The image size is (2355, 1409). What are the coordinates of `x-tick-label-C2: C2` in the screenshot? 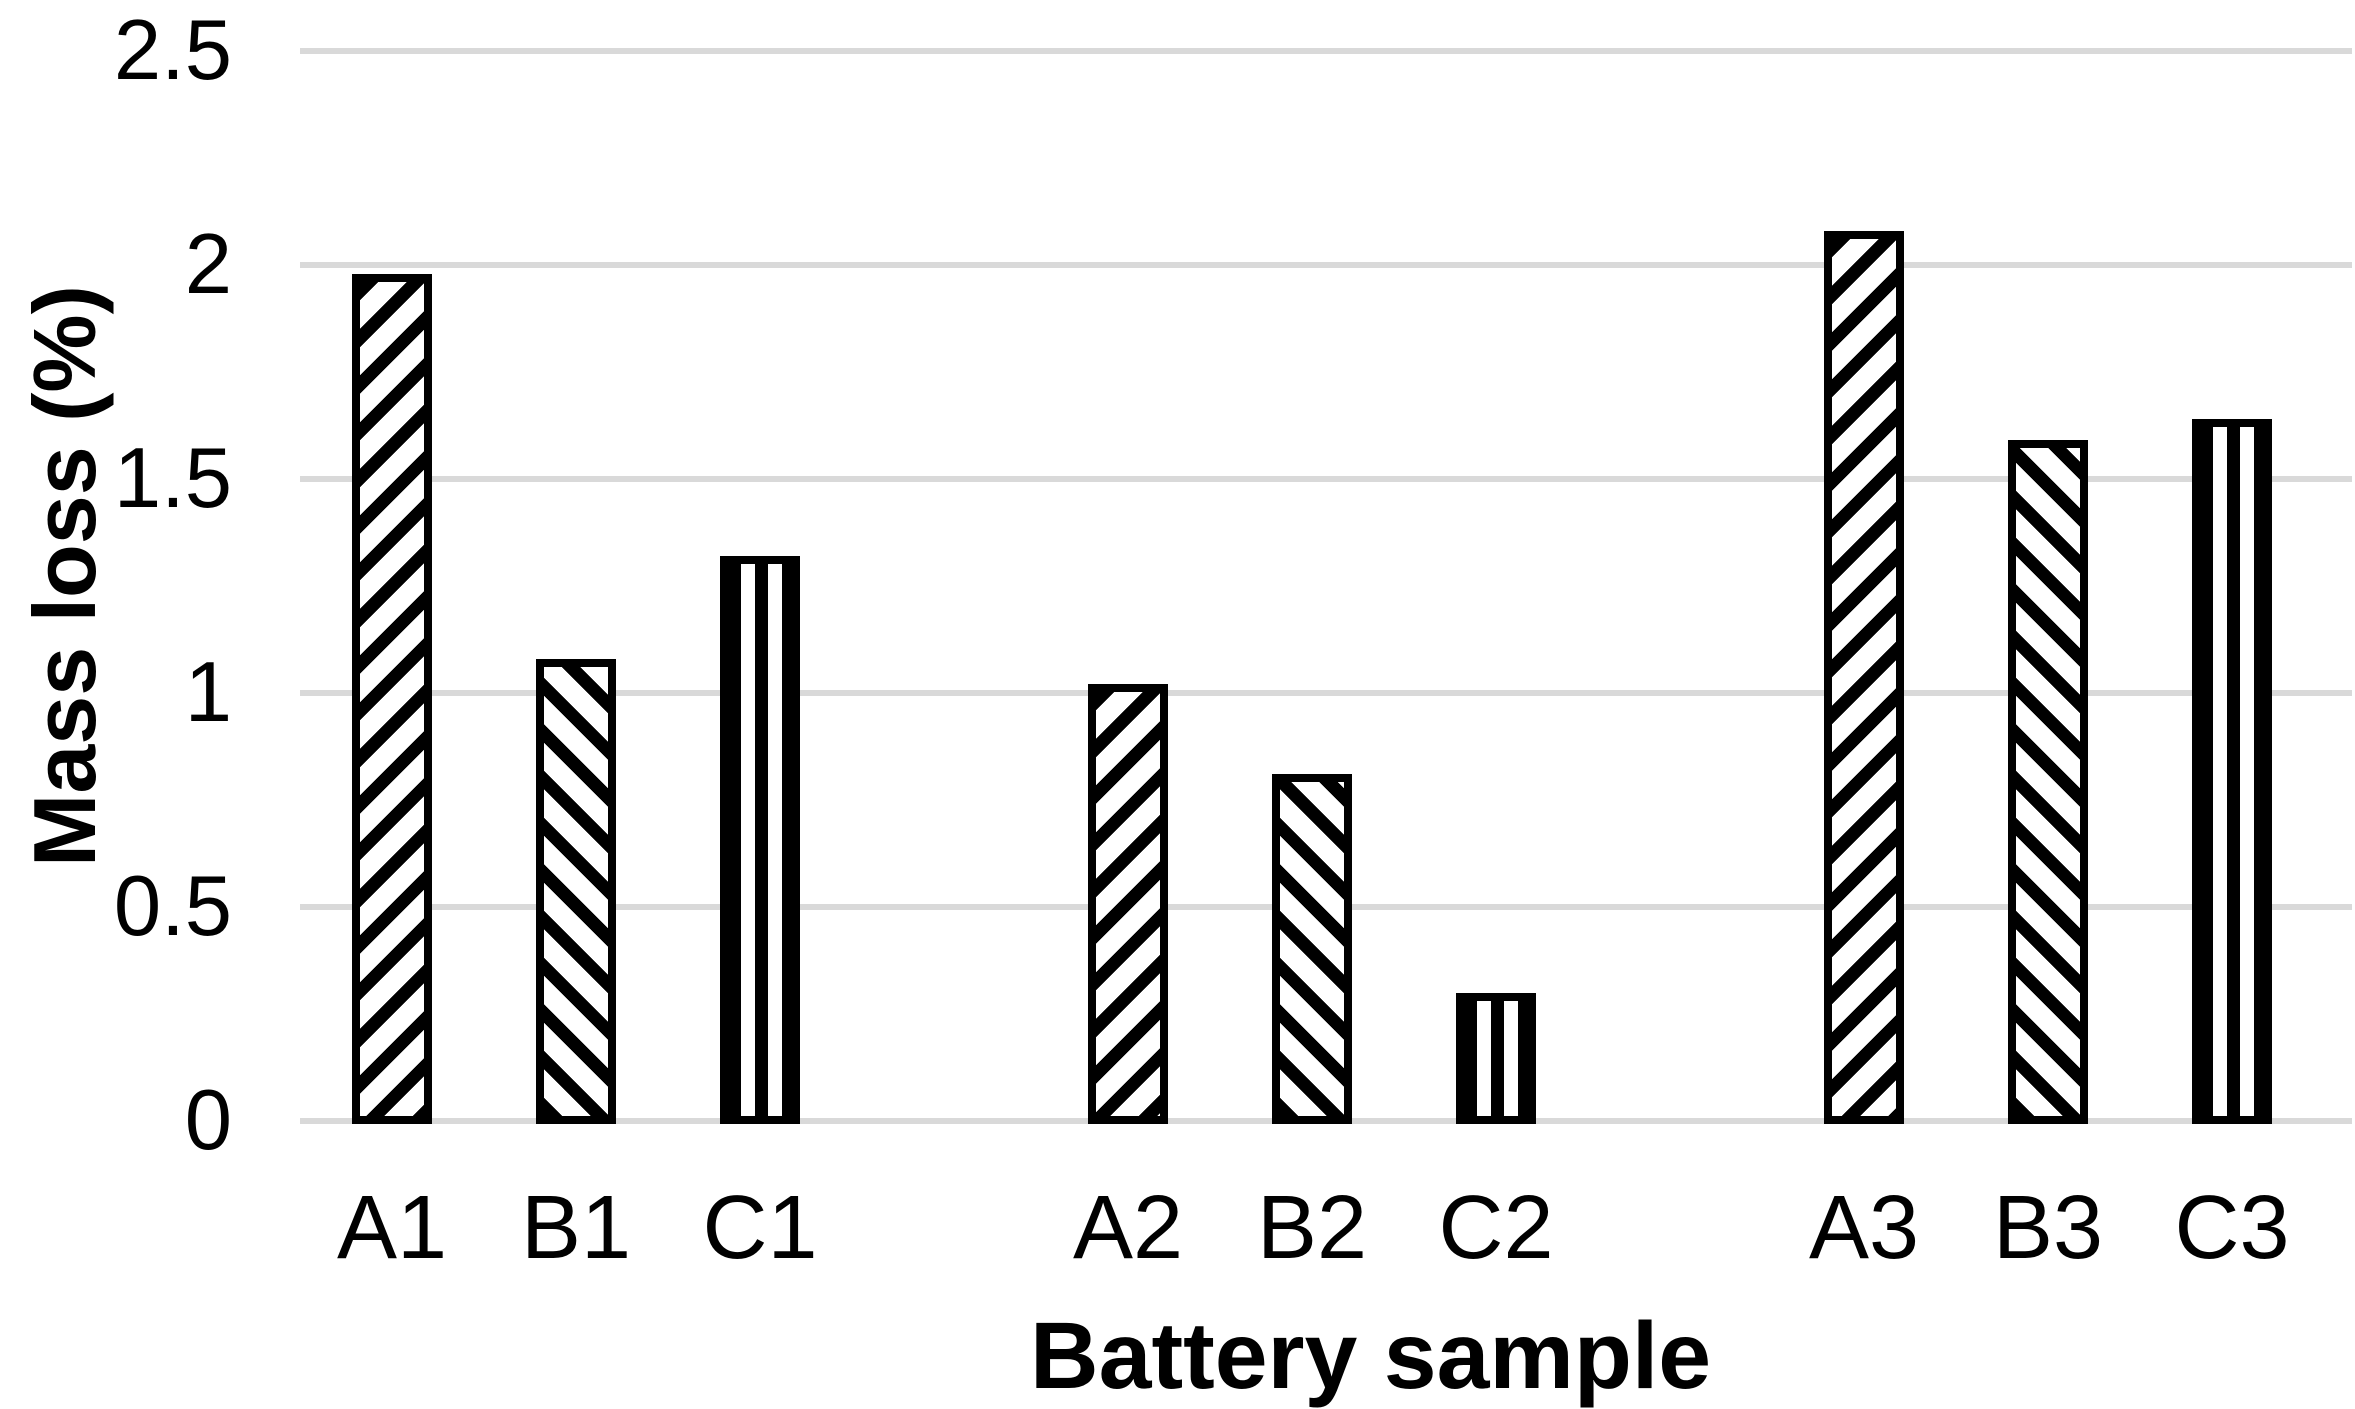 It's located at (1496, 1228).